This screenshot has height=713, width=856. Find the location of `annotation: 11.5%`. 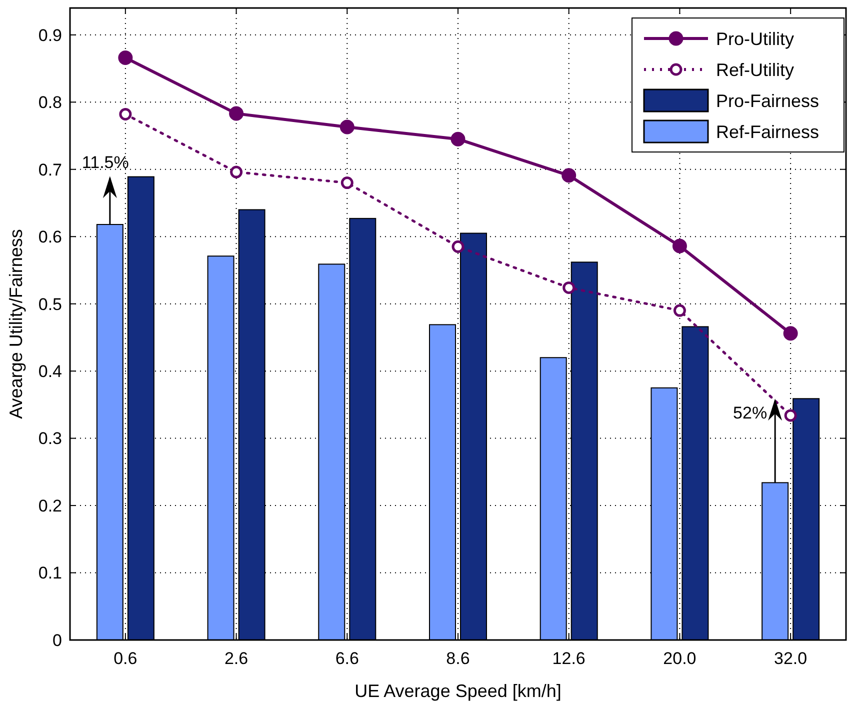

annotation: 11.5% is located at coordinates (105, 162).